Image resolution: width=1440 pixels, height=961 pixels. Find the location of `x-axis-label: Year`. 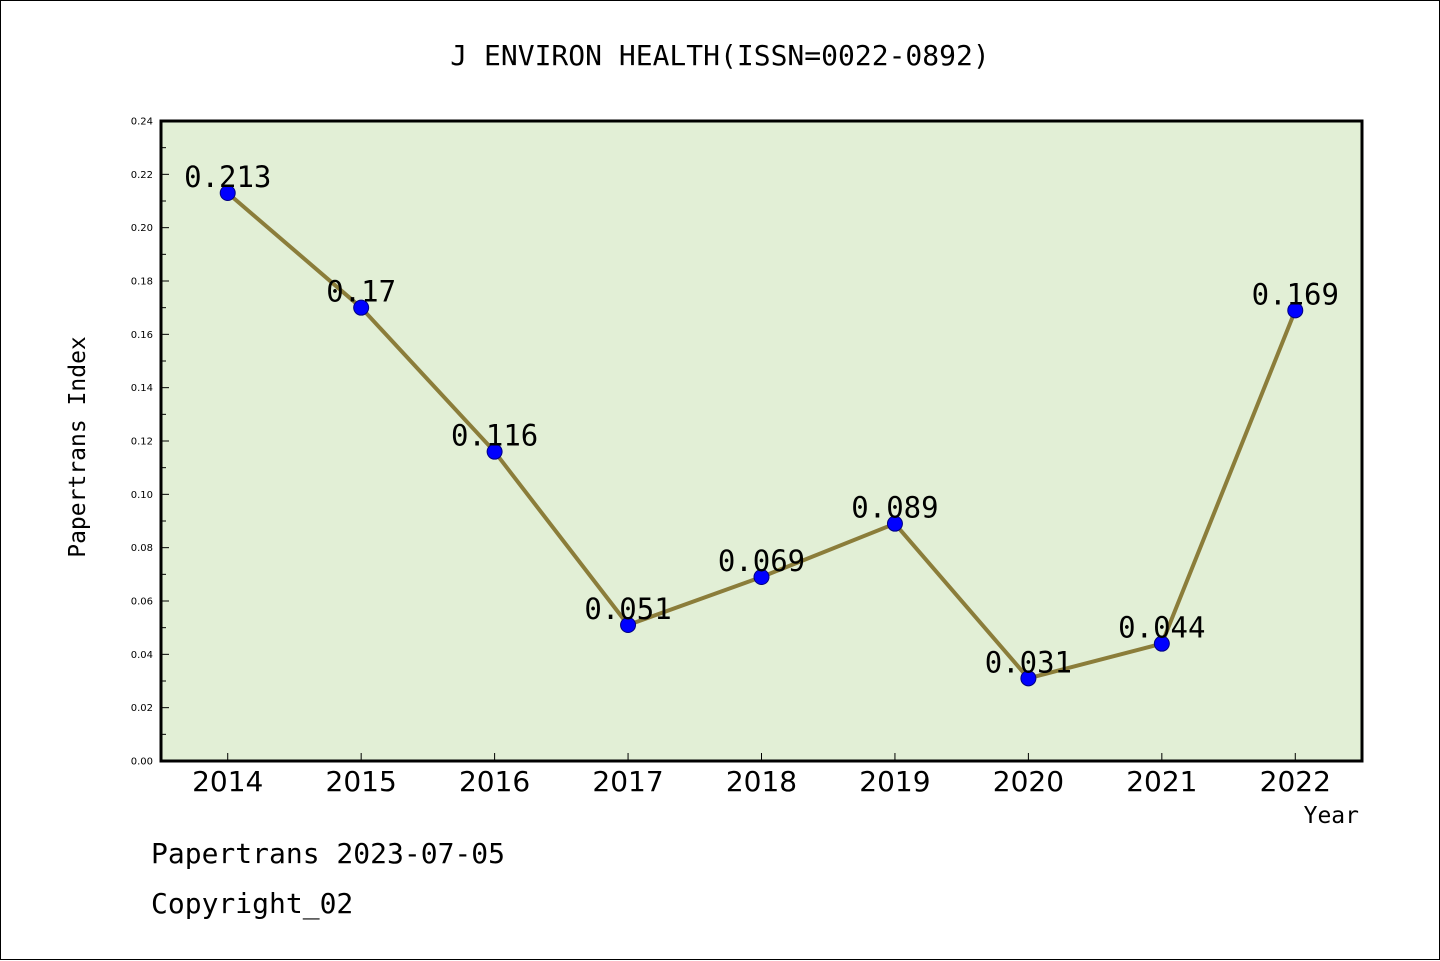

x-axis-label: Year is located at coordinates (1331, 816).